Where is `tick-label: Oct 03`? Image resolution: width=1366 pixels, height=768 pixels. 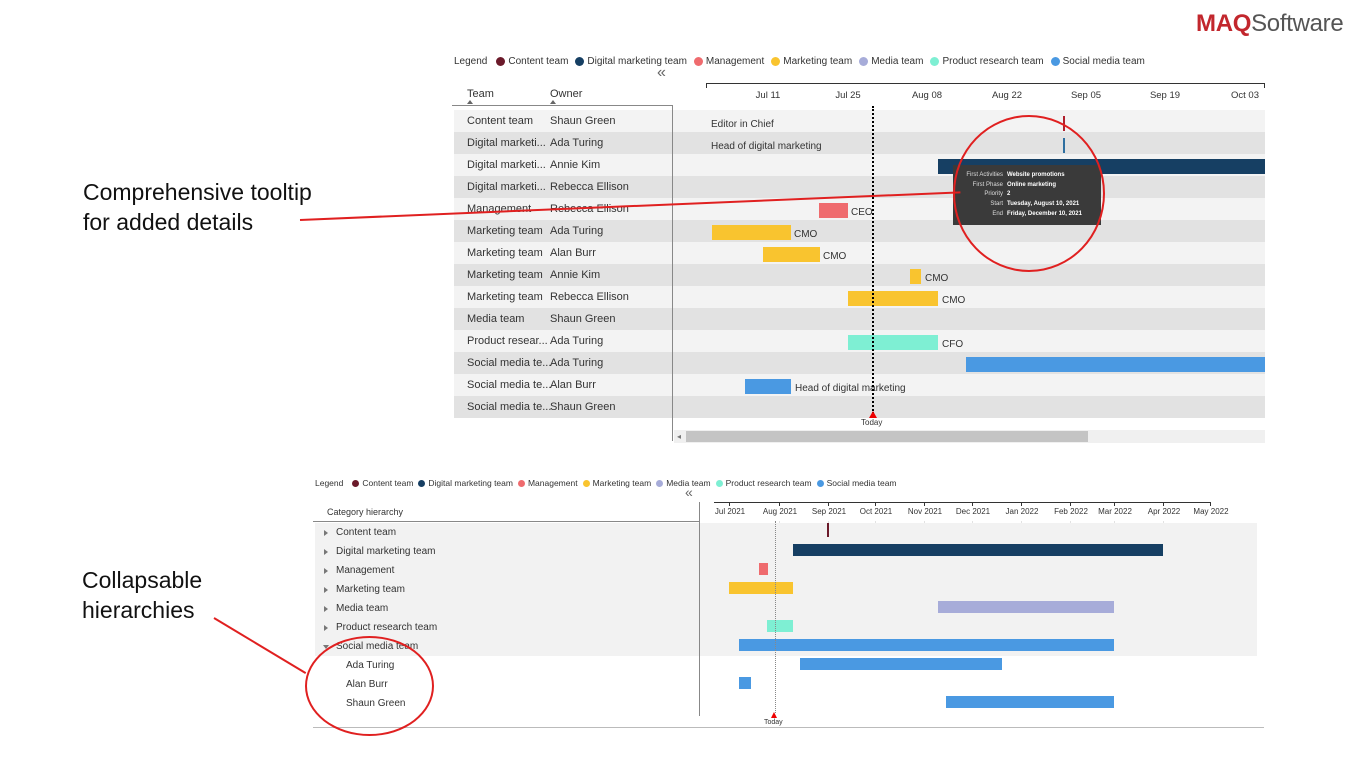
tick-label: Oct 03 is located at coordinates (1245, 95).